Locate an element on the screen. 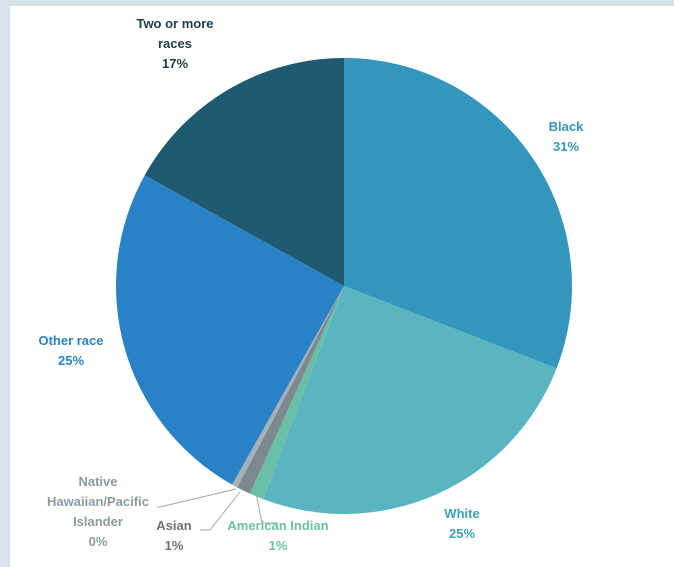 This screenshot has width=674, height=567. pie-slice-native-hawaiian-pacific-islander is located at coordinates (288, 387).